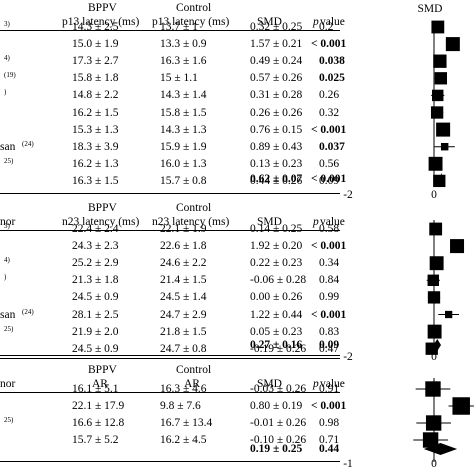 This screenshot has width=474, height=474. What do you see at coordinates (348, 464) in the screenshot?
I see `axis-min-label: -1` at bounding box center [348, 464].